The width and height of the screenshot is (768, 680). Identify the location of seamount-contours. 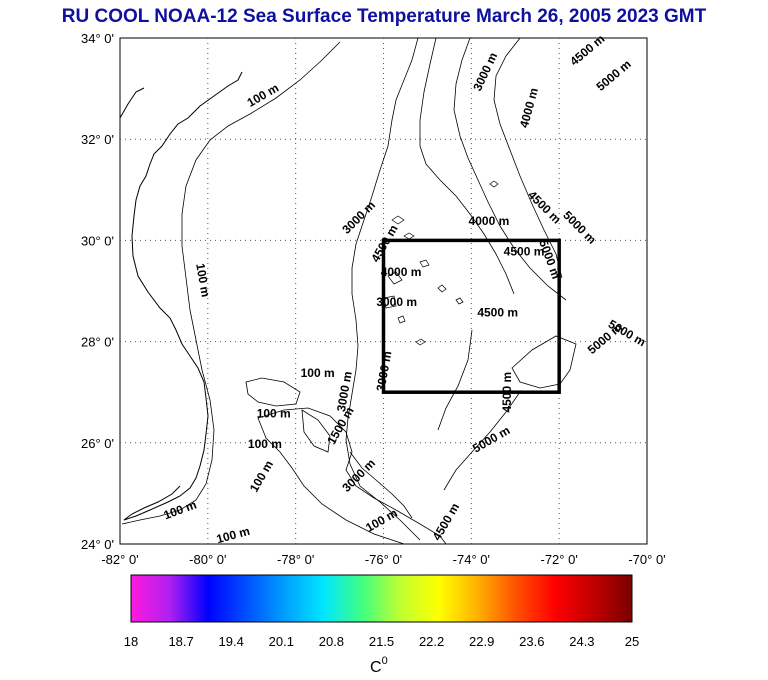
(441, 263).